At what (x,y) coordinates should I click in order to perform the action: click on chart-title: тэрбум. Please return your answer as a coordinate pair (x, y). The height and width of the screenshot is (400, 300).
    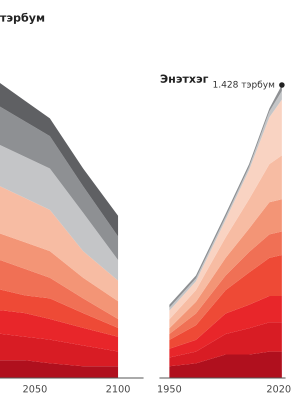
    Looking at the image, I should click on (22, 18).